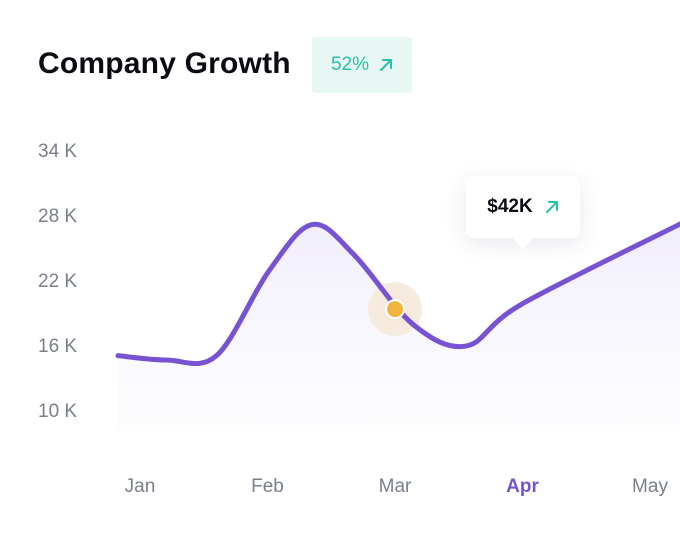  I want to click on x-tick-label: May, so click(650, 486).